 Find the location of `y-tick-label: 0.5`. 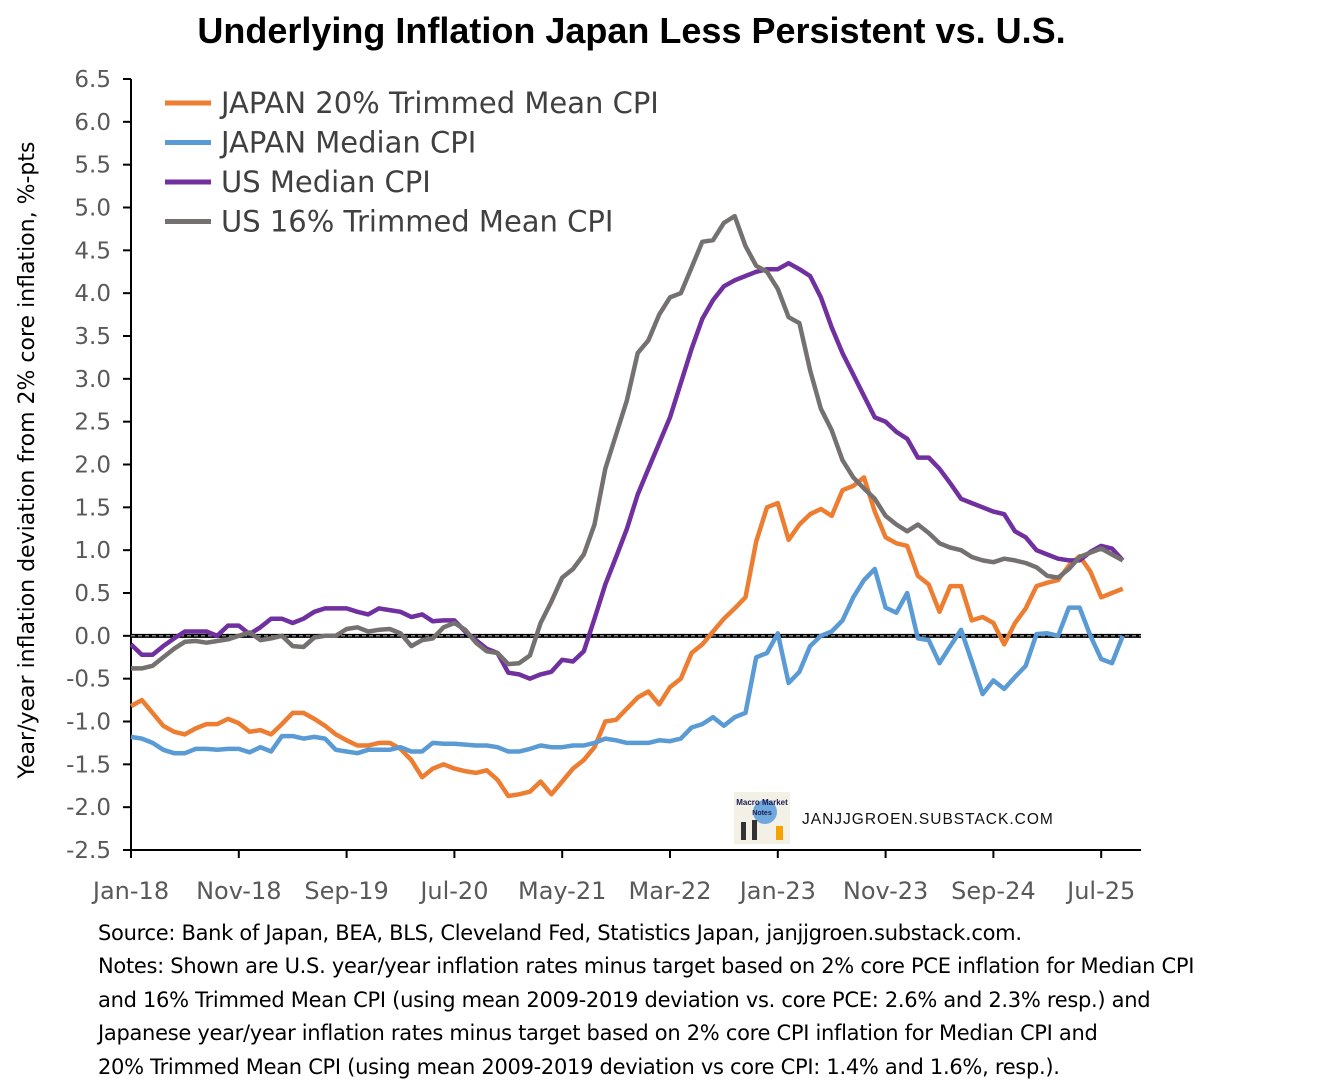

y-tick-label: 0.5 is located at coordinates (92, 594).